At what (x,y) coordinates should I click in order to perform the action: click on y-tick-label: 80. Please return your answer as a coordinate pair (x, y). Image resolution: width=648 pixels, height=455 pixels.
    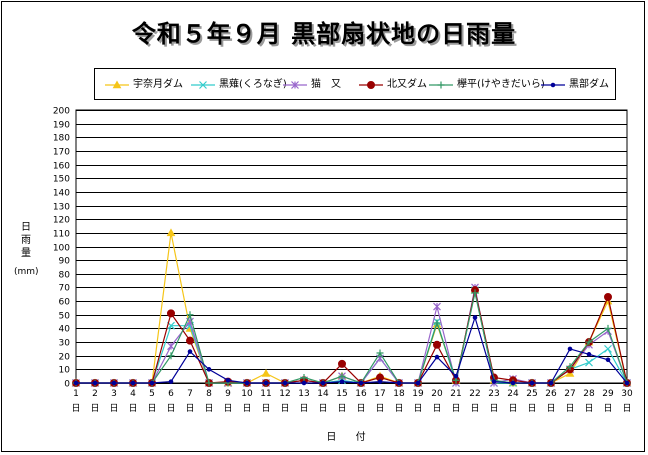
    Looking at the image, I should click on (65, 276).